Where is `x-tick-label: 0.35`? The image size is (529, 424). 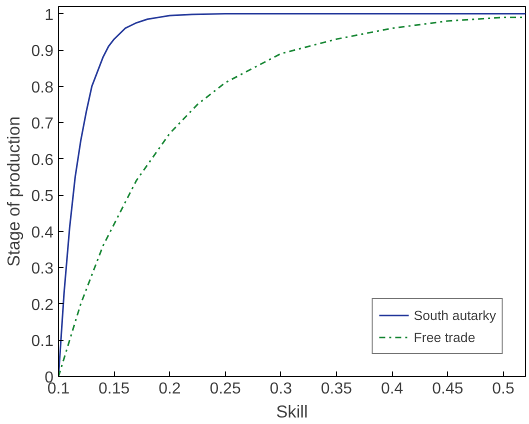
x-tick-label: 0.35 is located at coordinates (336, 389).